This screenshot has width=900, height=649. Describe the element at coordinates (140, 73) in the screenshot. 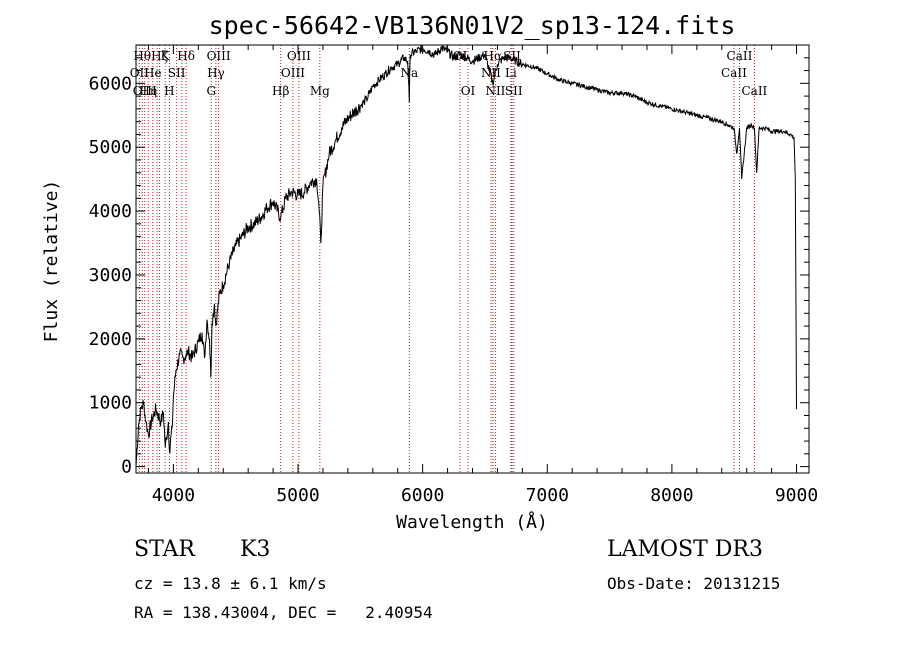

I see `spectral-line-label: OII` at that location.